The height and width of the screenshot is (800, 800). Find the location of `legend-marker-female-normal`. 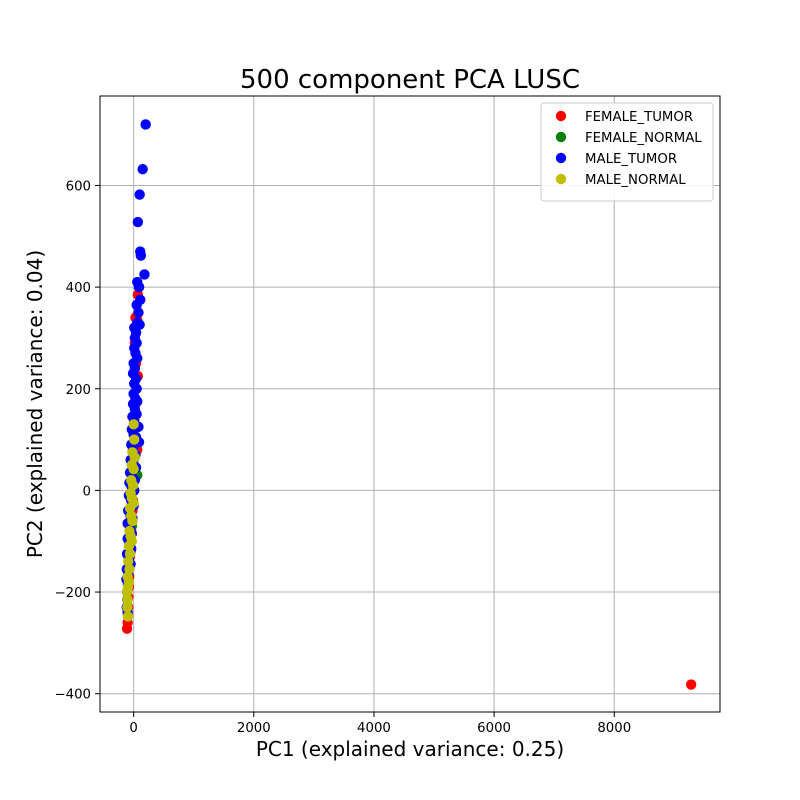

legend-marker-female-normal is located at coordinates (561, 137).